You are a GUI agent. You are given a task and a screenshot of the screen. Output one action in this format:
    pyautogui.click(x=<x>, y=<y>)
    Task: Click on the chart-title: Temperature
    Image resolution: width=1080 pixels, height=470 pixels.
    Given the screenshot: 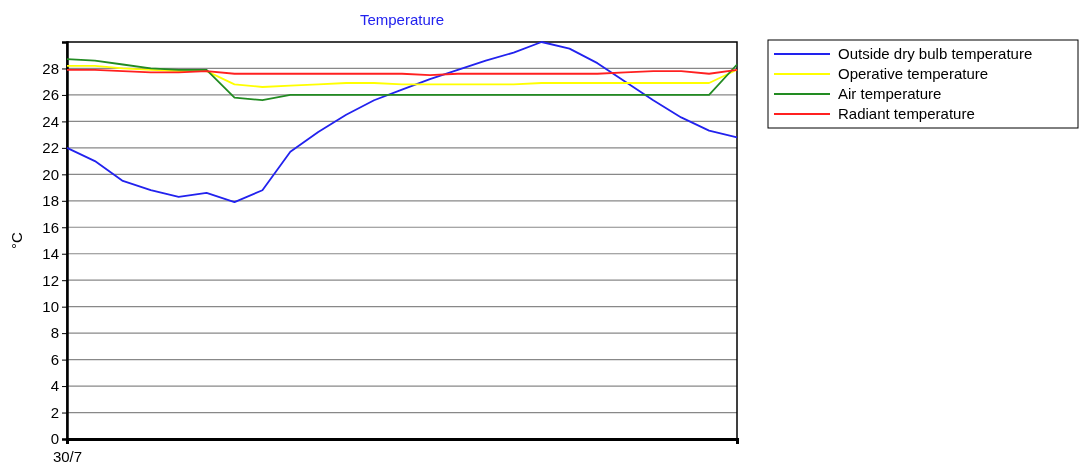 What is the action you would take?
    pyautogui.click(x=402, y=19)
    